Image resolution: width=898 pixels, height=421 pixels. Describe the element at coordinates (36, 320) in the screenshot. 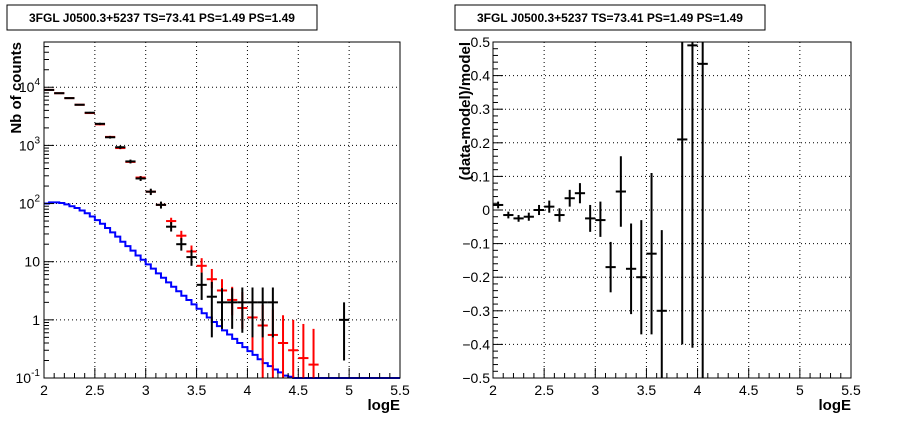

I see `counts-ytick-label: 1` at that location.